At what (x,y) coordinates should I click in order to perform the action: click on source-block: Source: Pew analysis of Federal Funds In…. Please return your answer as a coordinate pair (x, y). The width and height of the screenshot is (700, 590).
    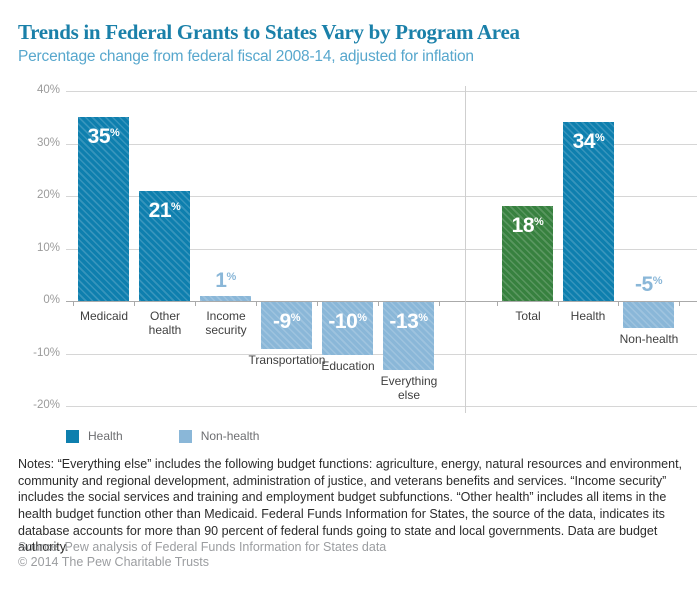
    Looking at the image, I should click on (268, 555).